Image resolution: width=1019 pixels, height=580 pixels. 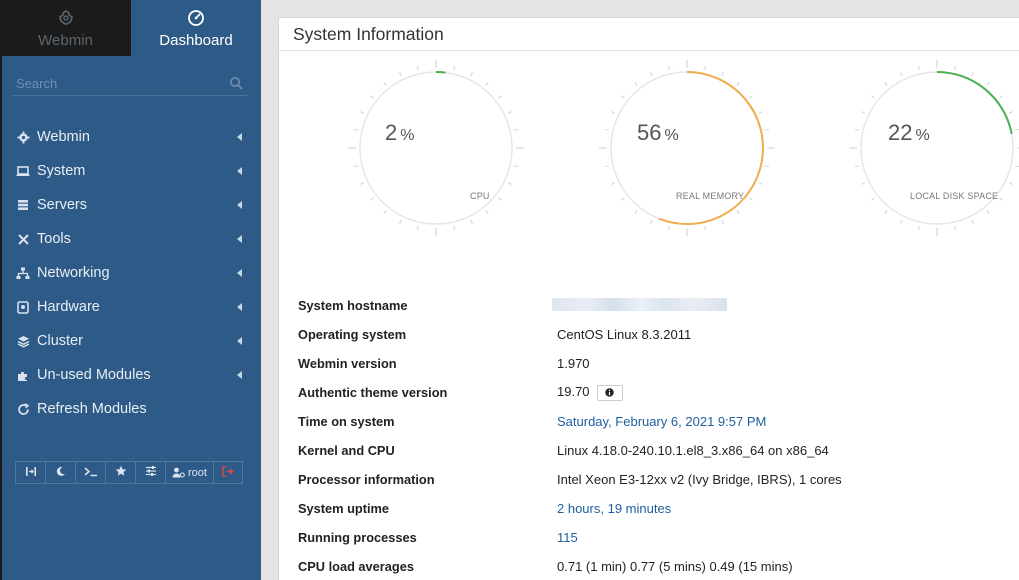 I want to click on night-mode-button, so click(x=60, y=472).